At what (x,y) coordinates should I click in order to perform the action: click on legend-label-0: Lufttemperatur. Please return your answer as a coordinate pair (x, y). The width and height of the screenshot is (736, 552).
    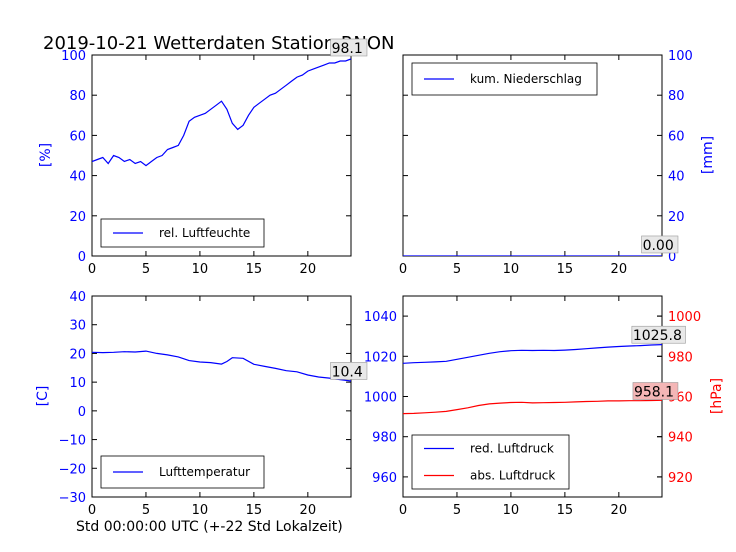
    Looking at the image, I should click on (204, 472).